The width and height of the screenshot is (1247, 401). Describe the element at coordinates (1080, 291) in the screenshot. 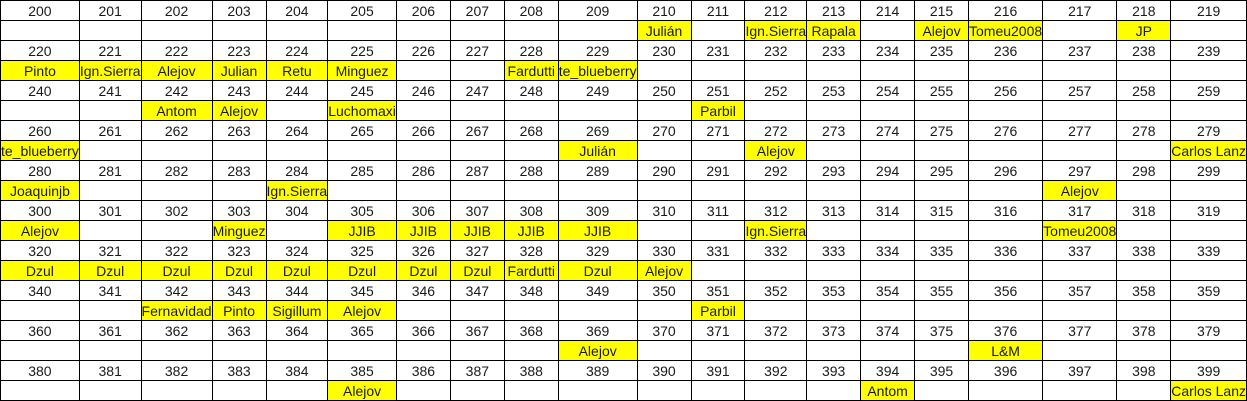

I see `number-cell: 357` at that location.